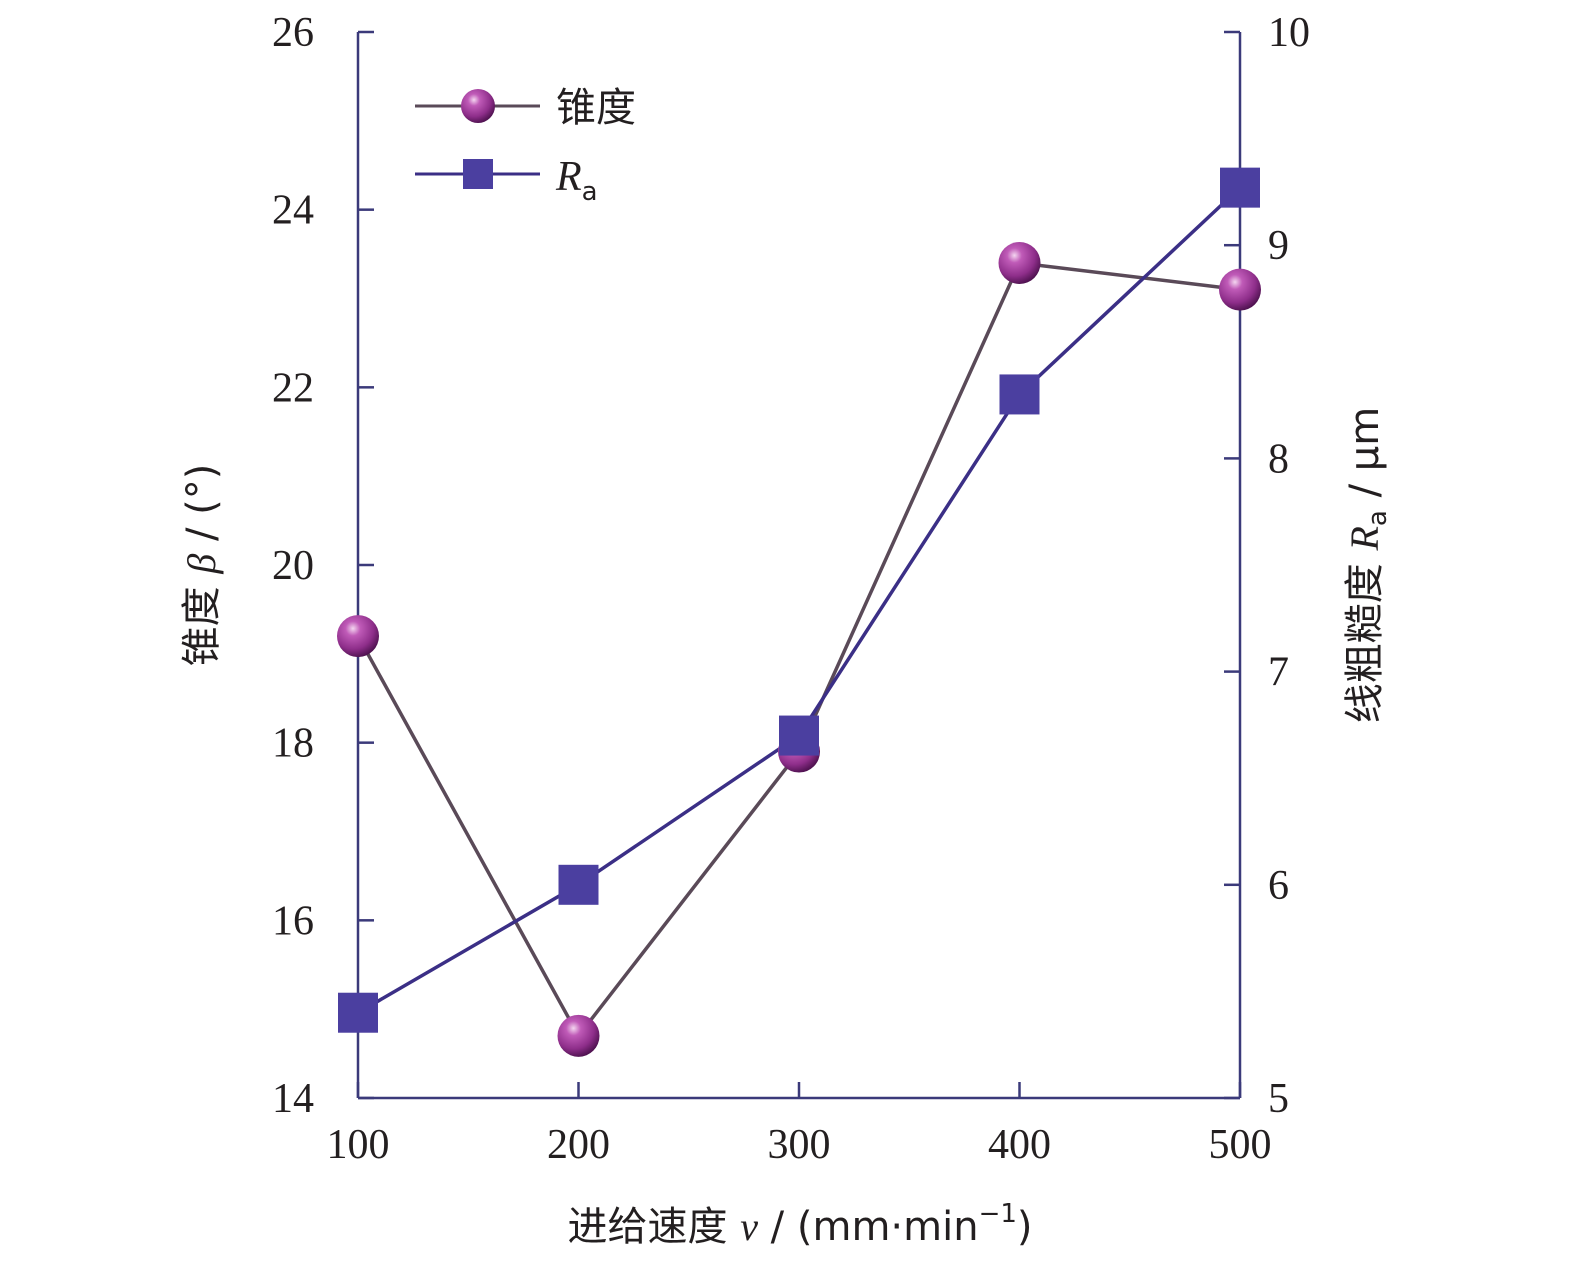  I want to click on legend-item-ra: Ra, so click(506, 180).